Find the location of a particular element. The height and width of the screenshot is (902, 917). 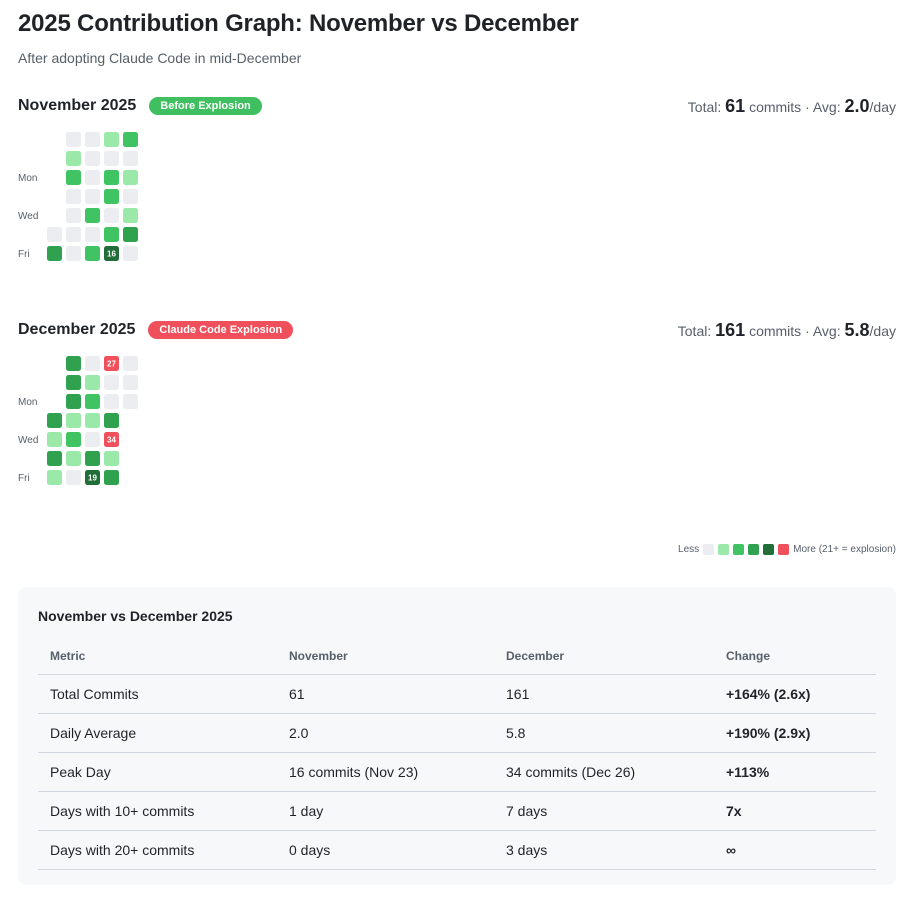

header-december: December is located at coordinates (535, 656).